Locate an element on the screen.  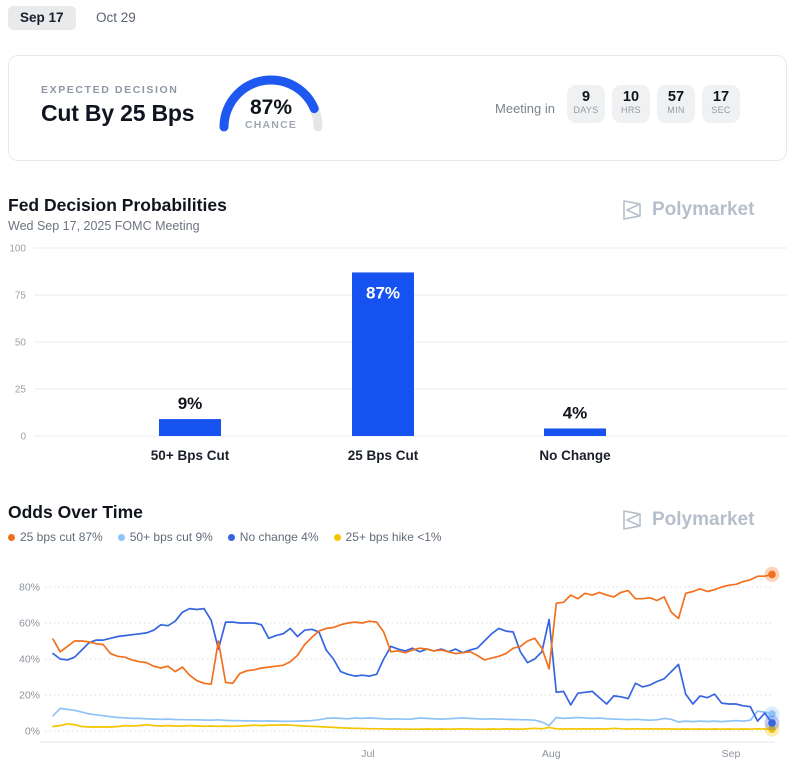
svg-text: 25 Bps Cut is located at coordinates (383, 455).